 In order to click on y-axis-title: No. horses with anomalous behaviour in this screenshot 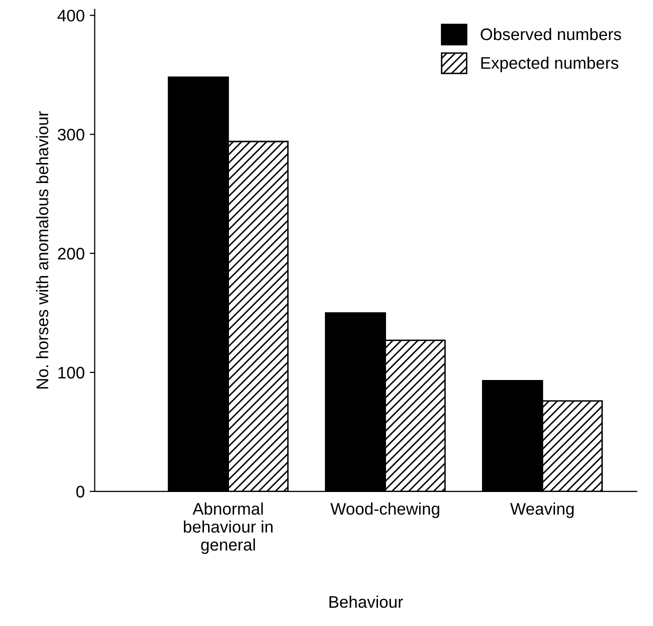, I will do `click(42, 249)`.